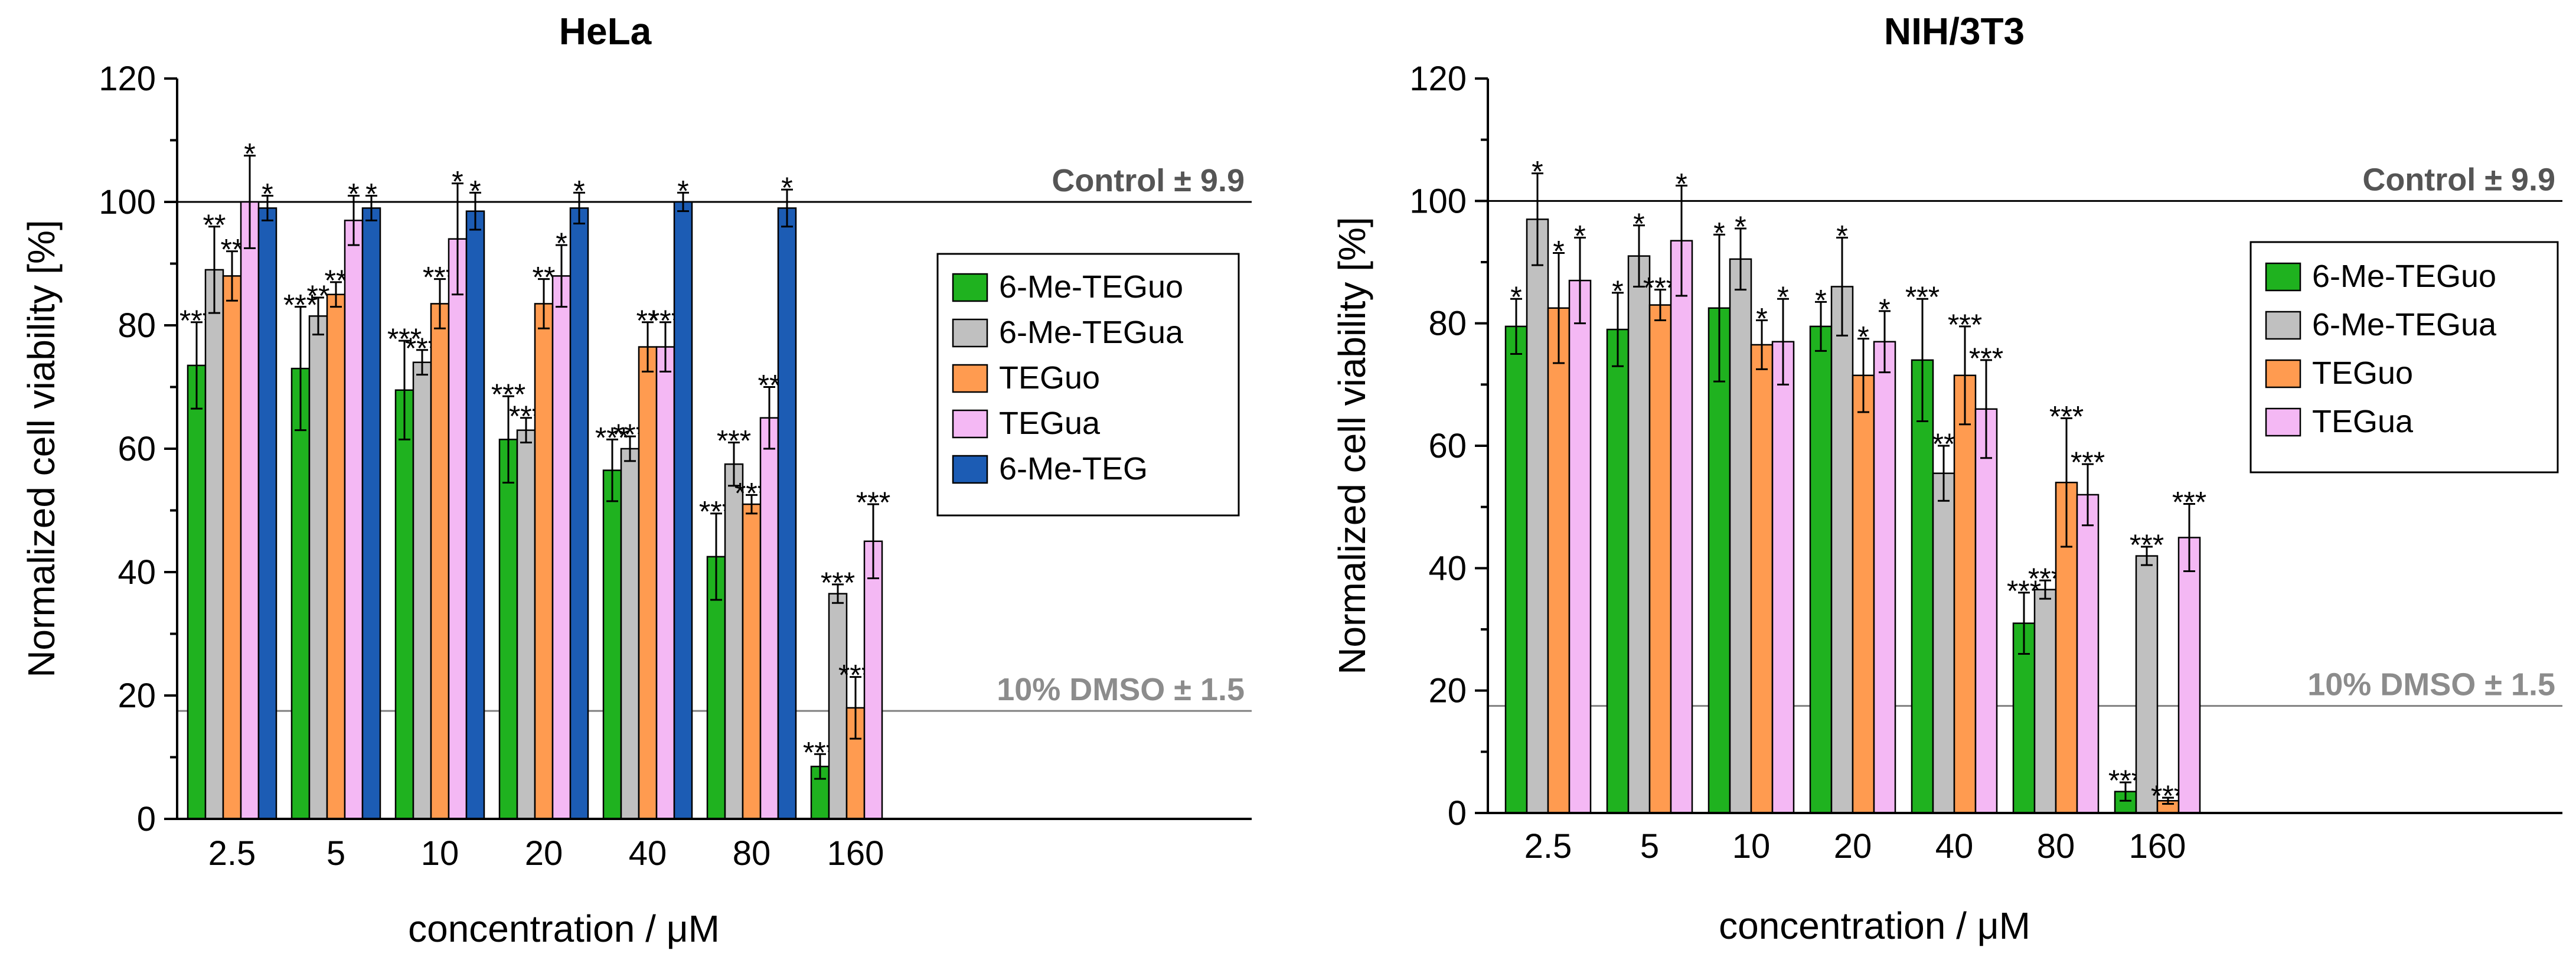 This screenshot has height=960, width=2576. I want to click on legend-box, so click(2404, 357).